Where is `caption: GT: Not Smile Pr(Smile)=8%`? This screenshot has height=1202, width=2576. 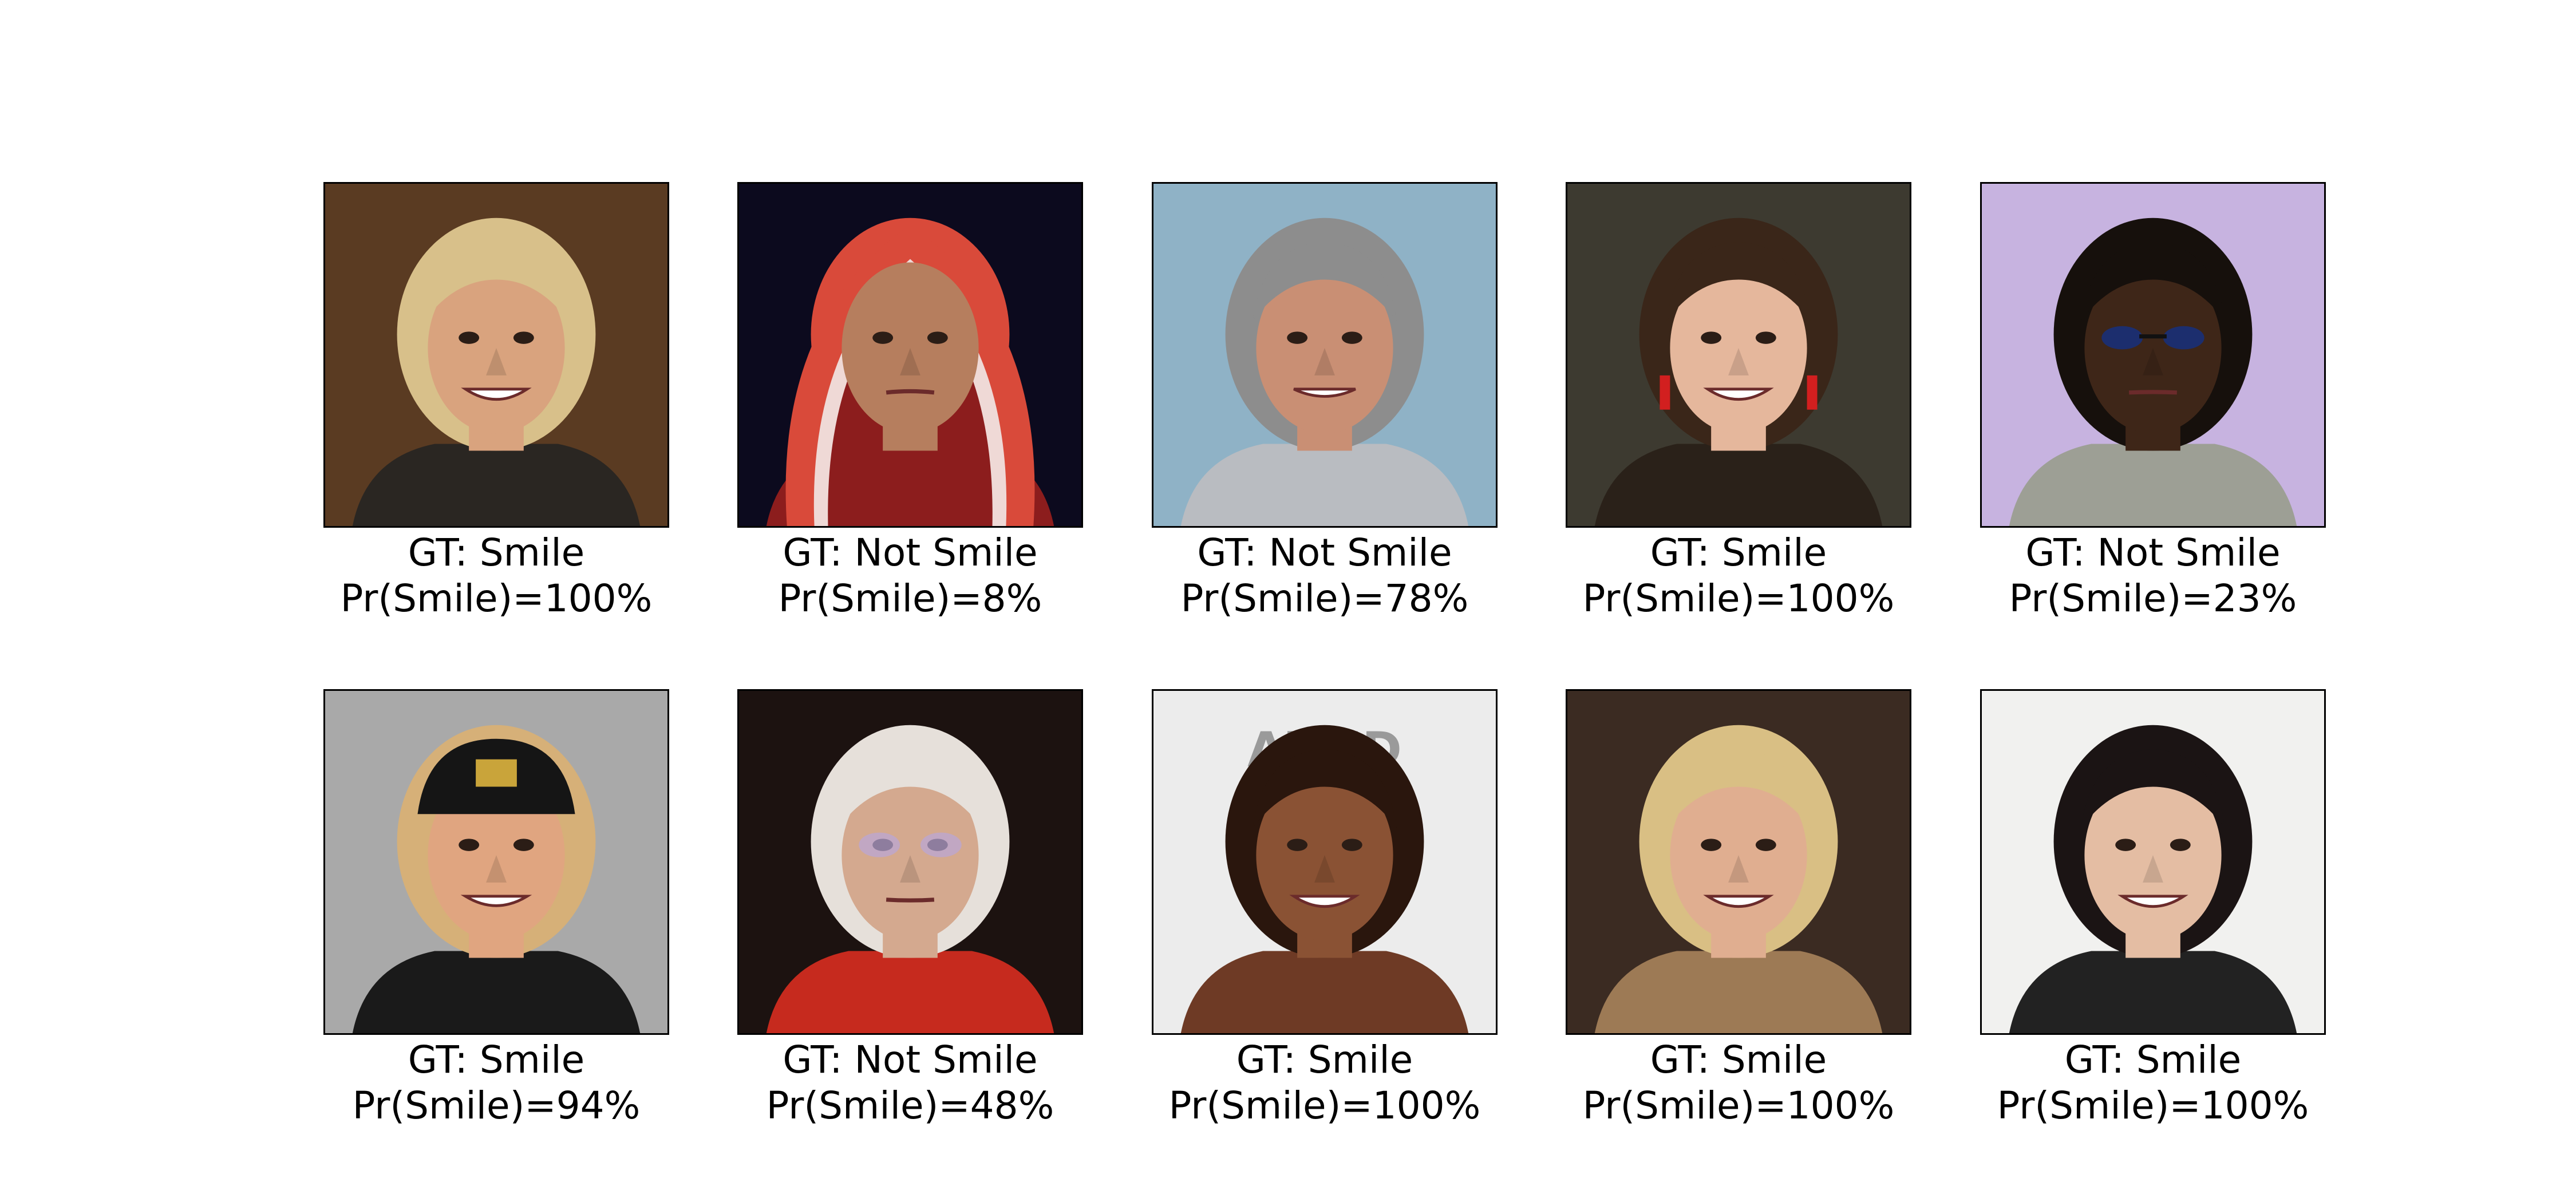
caption: GT: Not Smile Pr(Smile)=8% is located at coordinates (910, 576).